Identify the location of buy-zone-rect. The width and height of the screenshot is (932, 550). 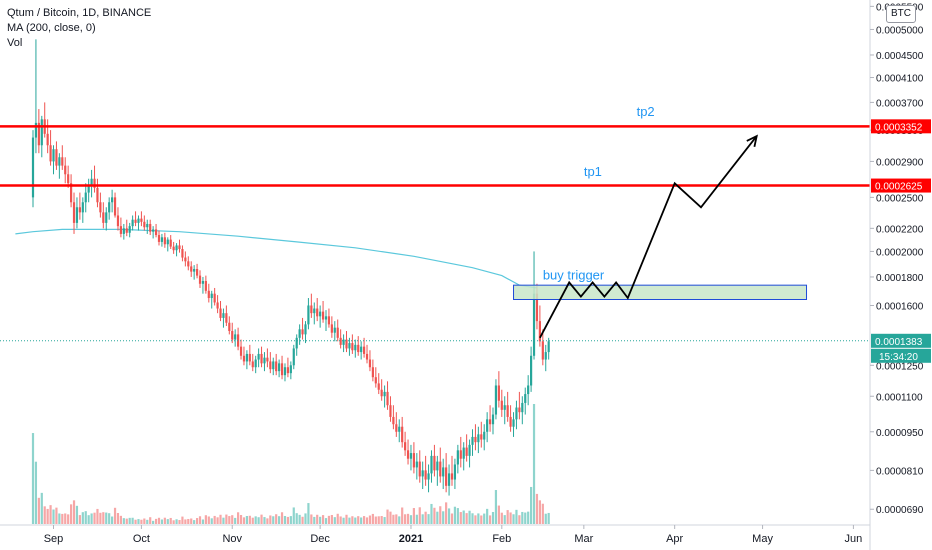
(660, 292).